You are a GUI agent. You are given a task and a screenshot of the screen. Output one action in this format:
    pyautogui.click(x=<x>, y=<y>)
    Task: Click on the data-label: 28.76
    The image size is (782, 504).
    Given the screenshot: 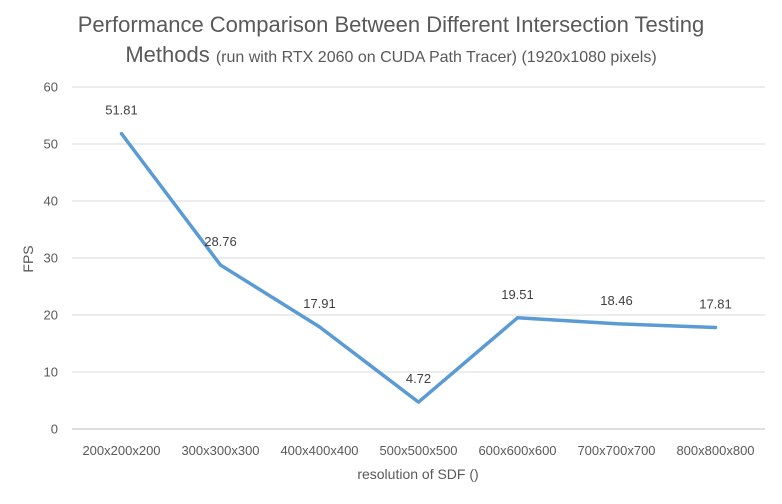 What is the action you would take?
    pyautogui.click(x=220, y=241)
    